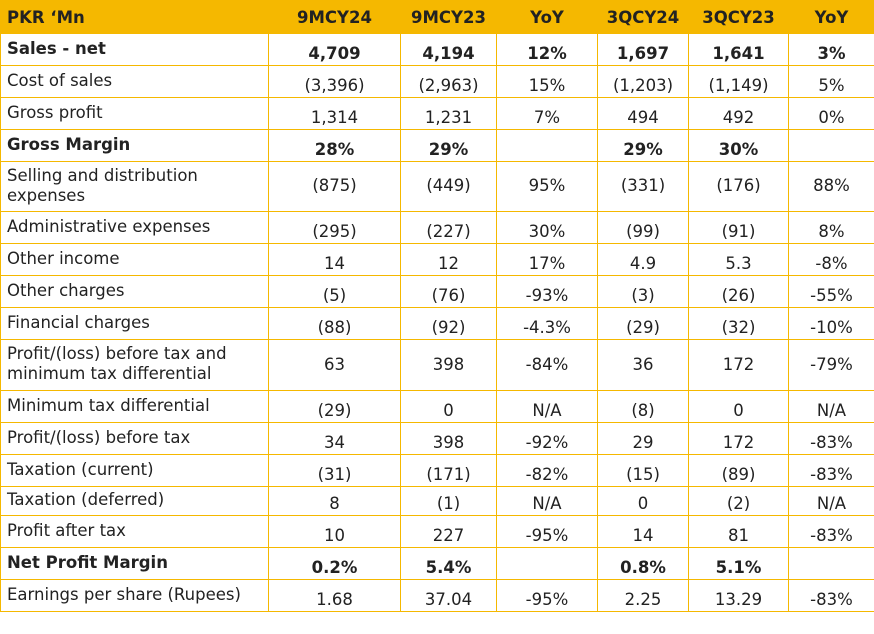  What do you see at coordinates (334, 501) in the screenshot?
I see `value-cell: 8` at bounding box center [334, 501].